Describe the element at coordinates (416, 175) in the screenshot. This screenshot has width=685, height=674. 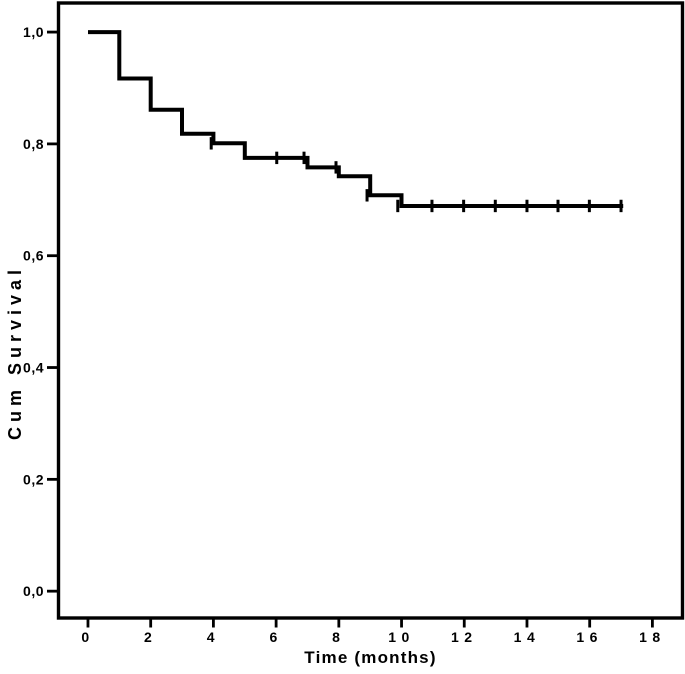
I see `censored-observation-marks` at that location.